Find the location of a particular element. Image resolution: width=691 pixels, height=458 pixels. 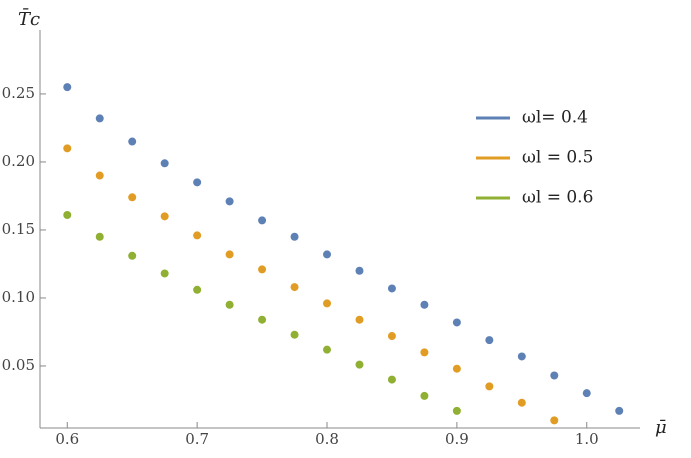

y-tick-label: 0.15 is located at coordinates (18, 229).